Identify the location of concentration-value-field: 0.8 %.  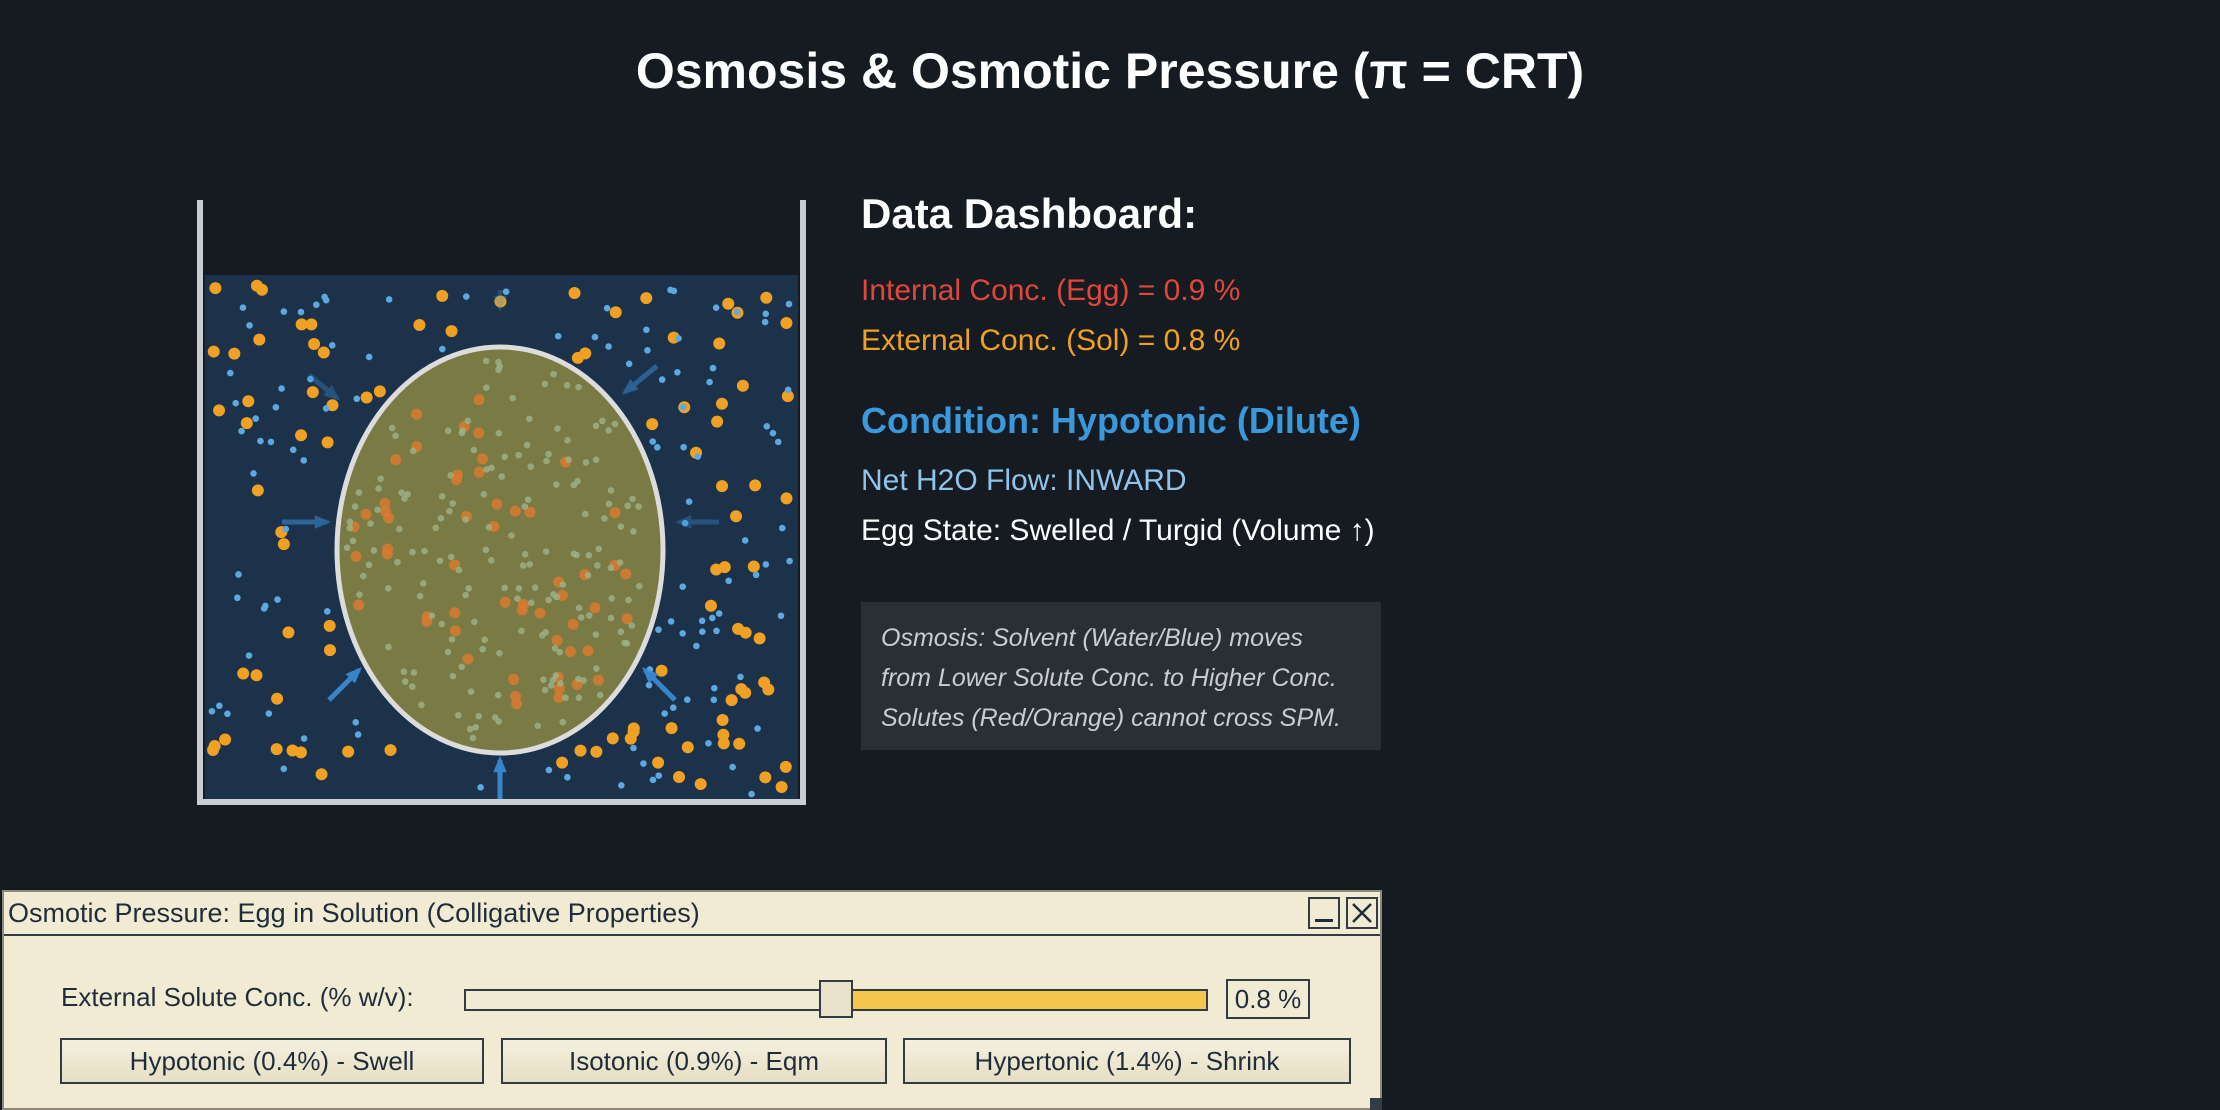
(1268, 999).